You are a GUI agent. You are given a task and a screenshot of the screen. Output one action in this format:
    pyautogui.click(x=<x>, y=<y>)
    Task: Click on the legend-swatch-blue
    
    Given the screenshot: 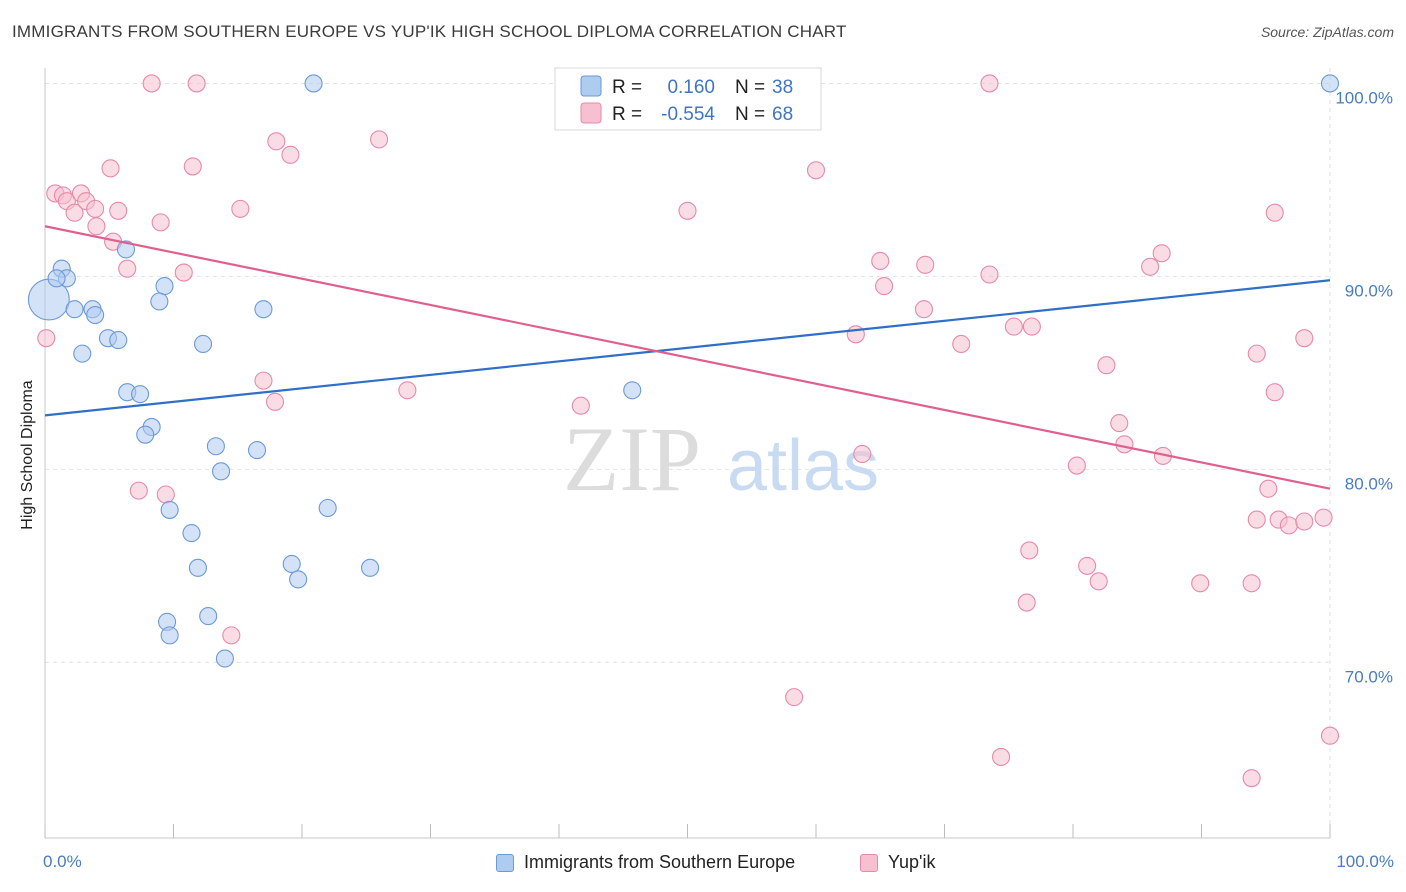 What is the action you would take?
    pyautogui.click(x=591, y=86)
    